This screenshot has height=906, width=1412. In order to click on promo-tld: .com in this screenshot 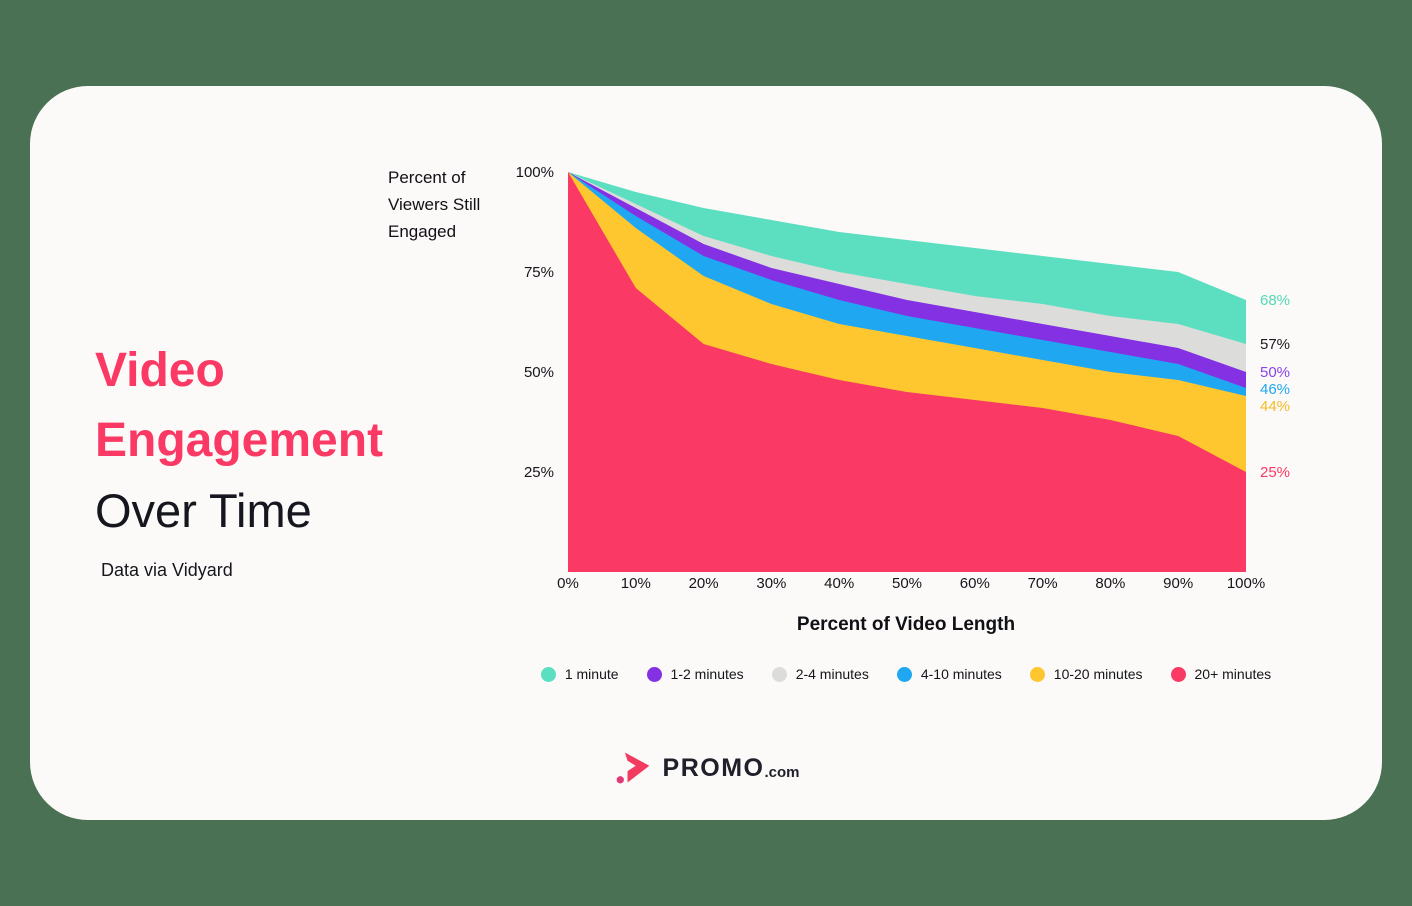, I will do `click(782, 772)`.